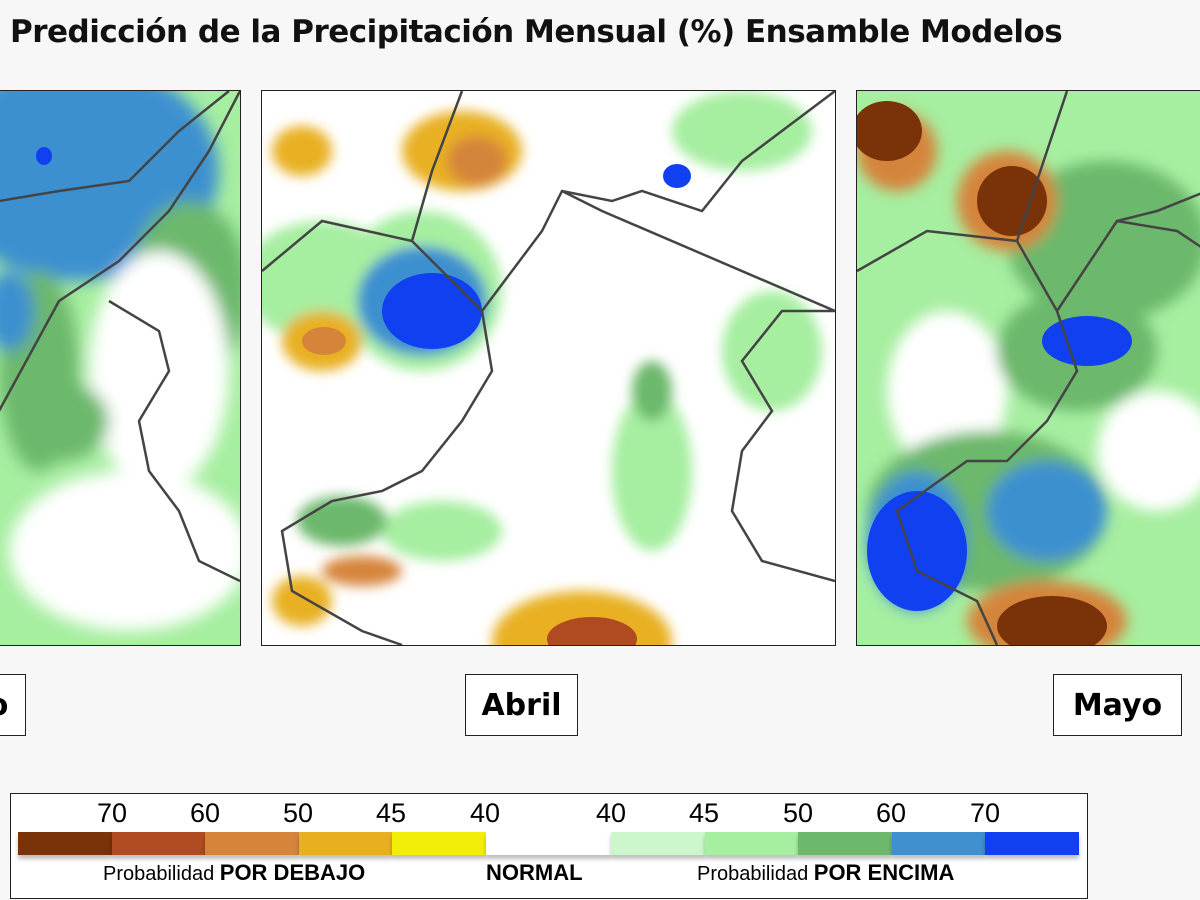 Image resolution: width=1200 pixels, height=900 pixels. Describe the element at coordinates (13, 705) in the screenshot. I see `month-label-left: o` at that location.